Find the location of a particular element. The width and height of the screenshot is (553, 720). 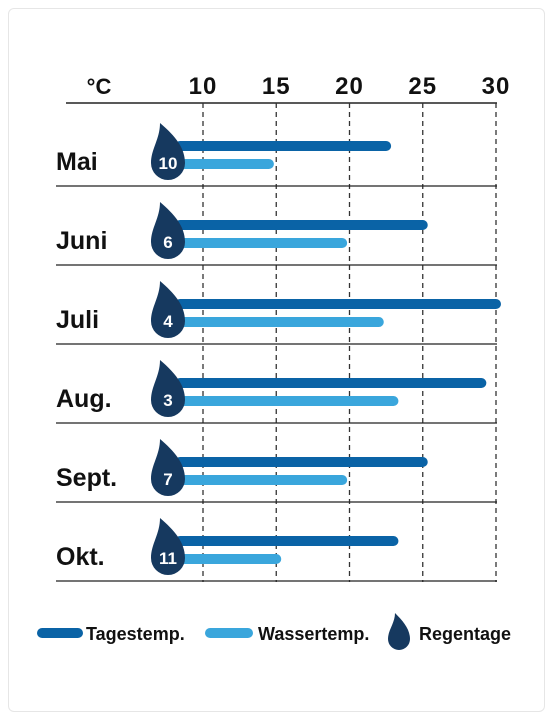

month-label: Sept. is located at coordinates (86, 478).